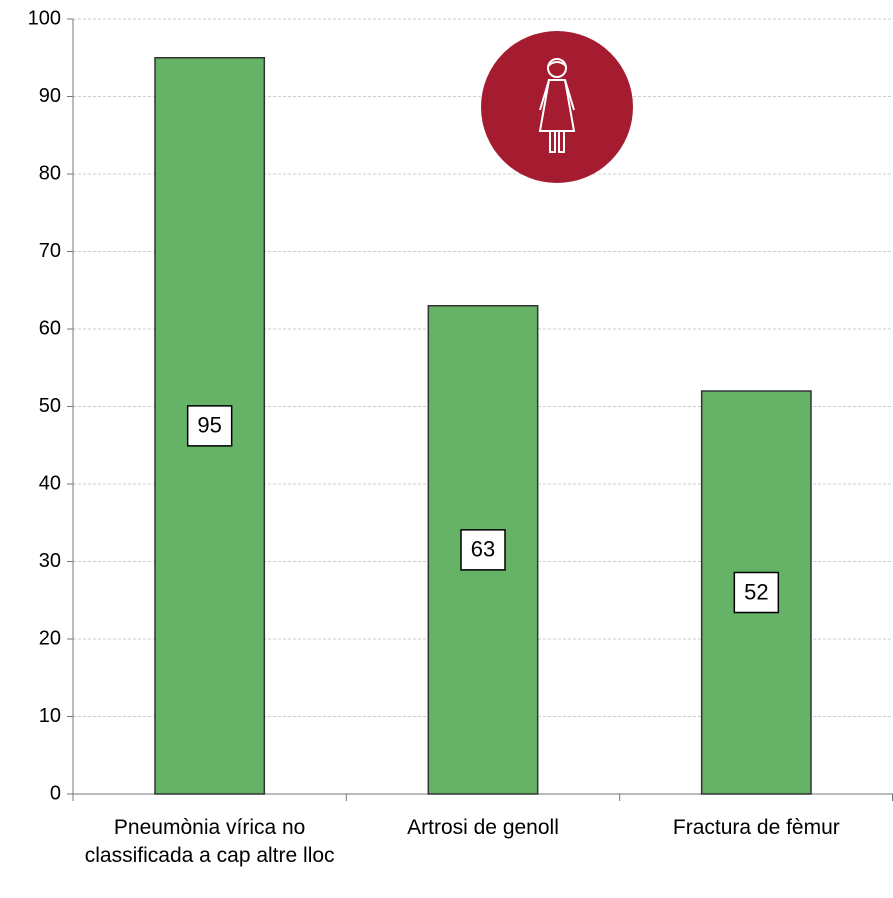 This screenshot has height=898, width=893. I want to click on y-tick-label: 80, so click(50, 173).